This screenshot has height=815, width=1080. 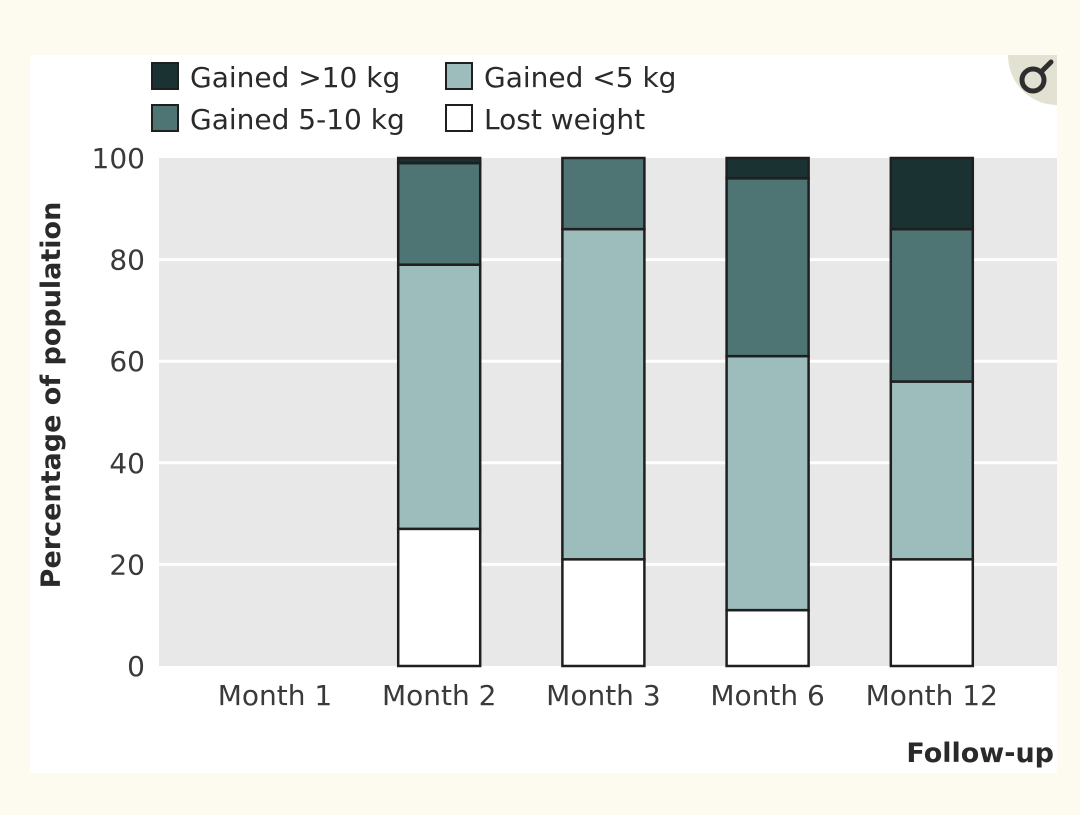 What do you see at coordinates (767, 695) in the screenshot?
I see `x-tick-label: Month 6` at bounding box center [767, 695].